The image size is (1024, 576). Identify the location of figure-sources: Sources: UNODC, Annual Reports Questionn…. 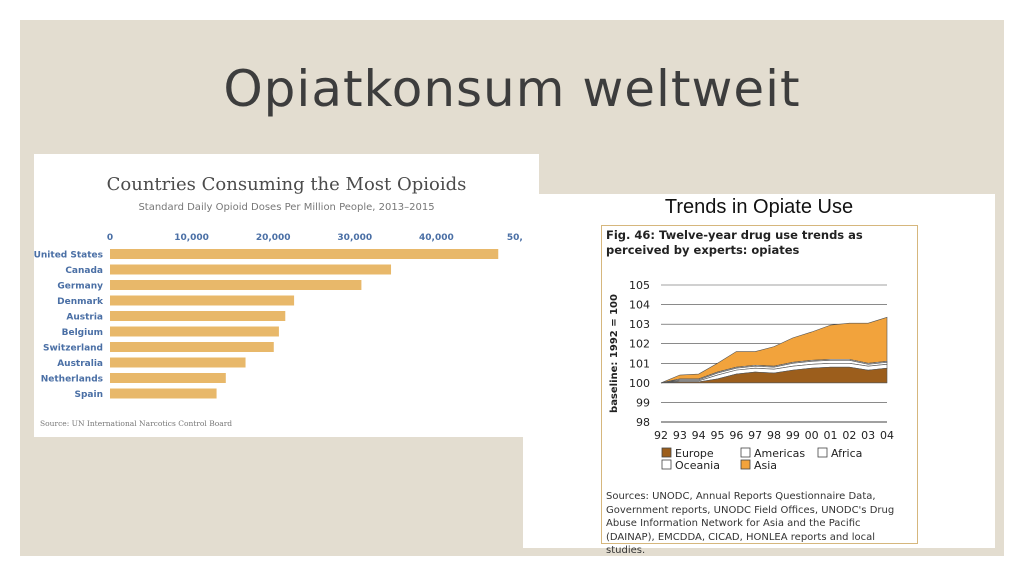
(750, 523).